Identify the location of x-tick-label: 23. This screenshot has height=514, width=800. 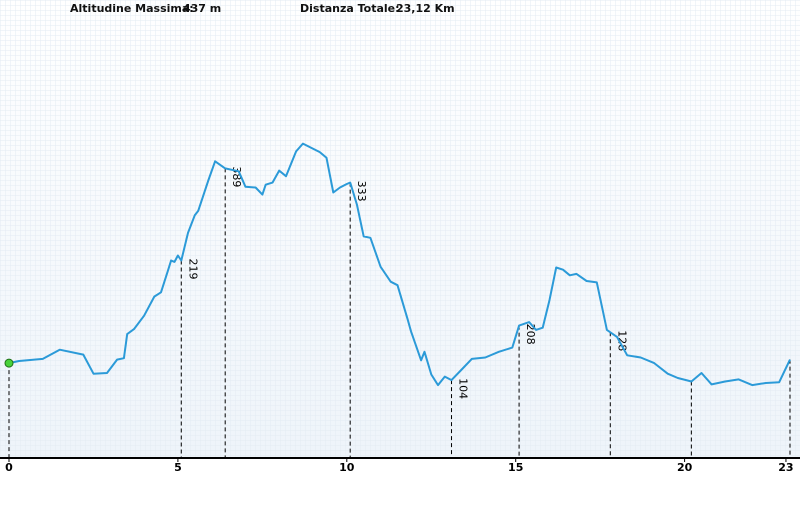
(785, 467).